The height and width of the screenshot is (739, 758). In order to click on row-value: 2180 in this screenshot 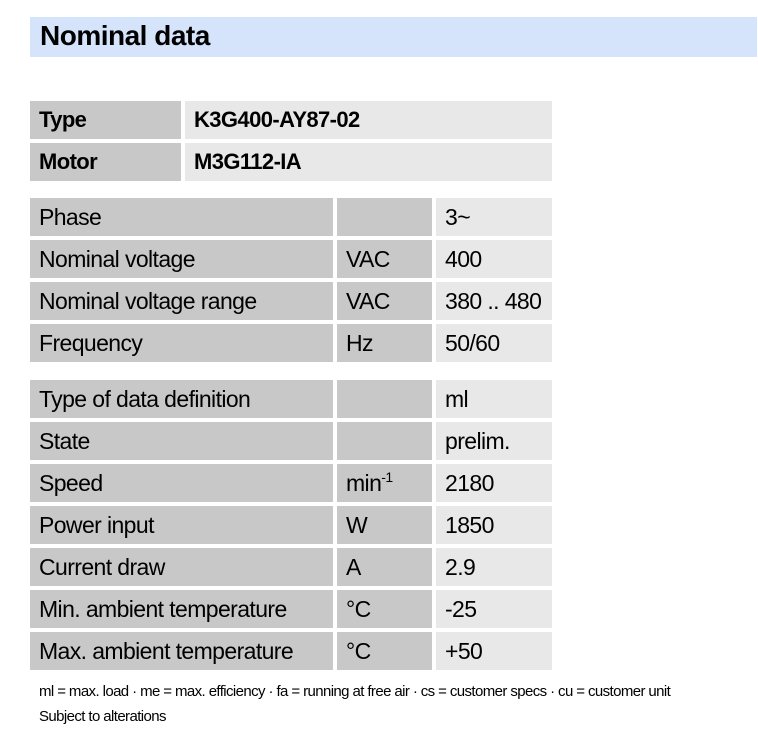, I will do `click(494, 483)`.